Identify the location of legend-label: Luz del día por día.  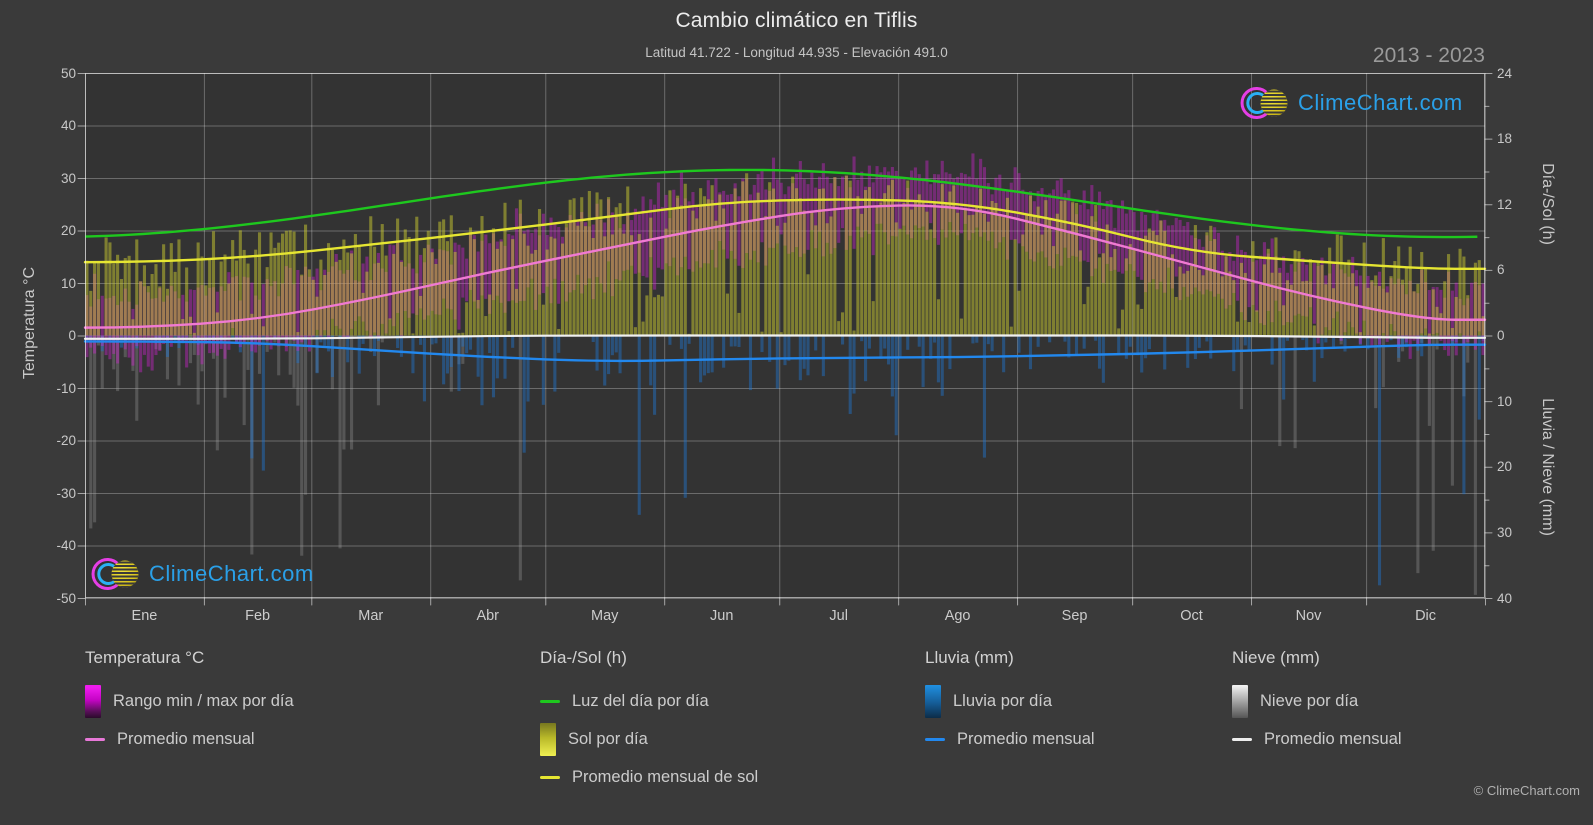
(640, 700).